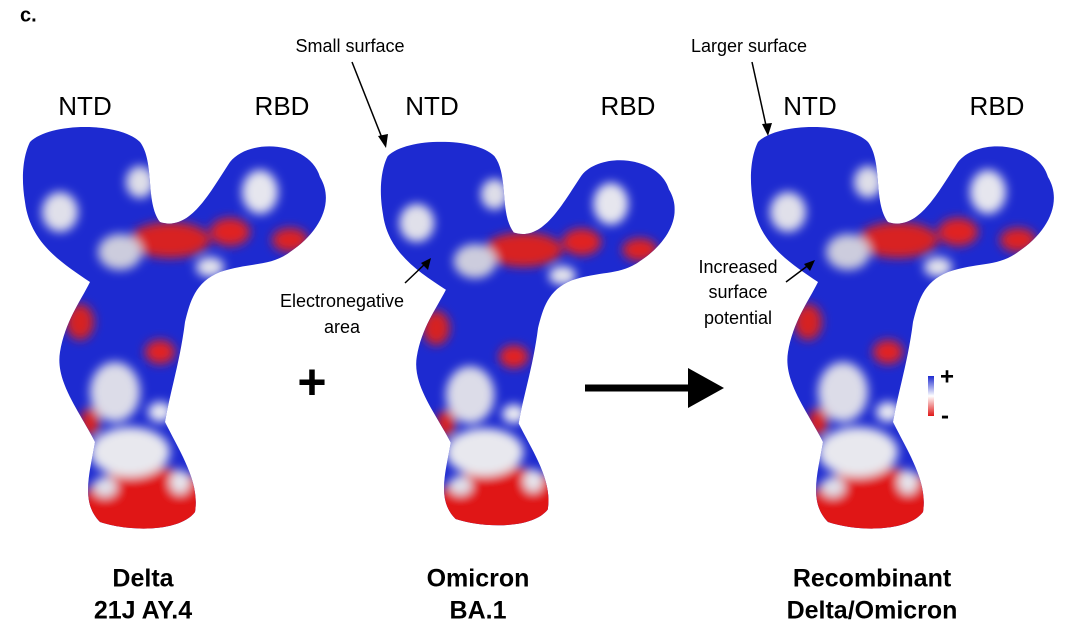 The width and height of the screenshot is (1080, 638). Describe the element at coordinates (342, 327) in the screenshot. I see `annotation: area` at that location.